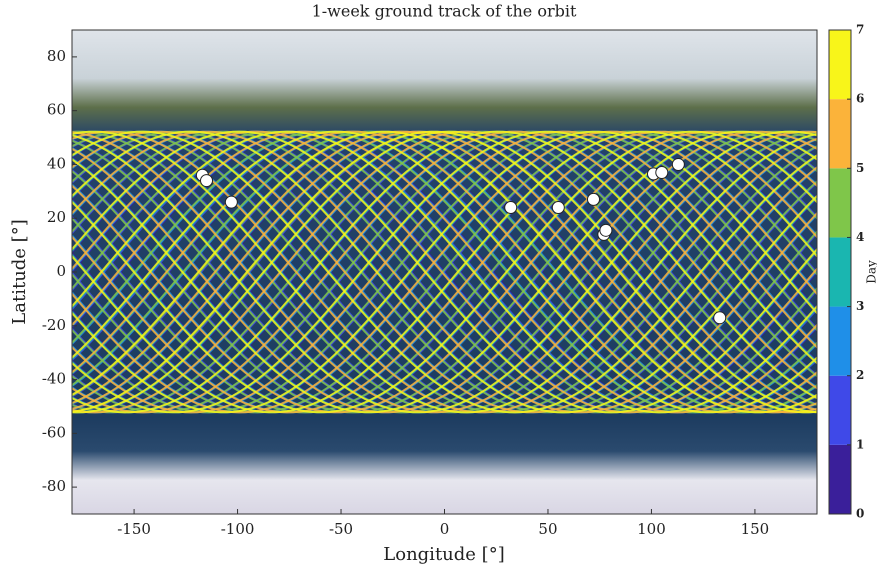  Describe the element at coordinates (56, 217) in the screenshot. I see `y-tick-label: 20` at that location.